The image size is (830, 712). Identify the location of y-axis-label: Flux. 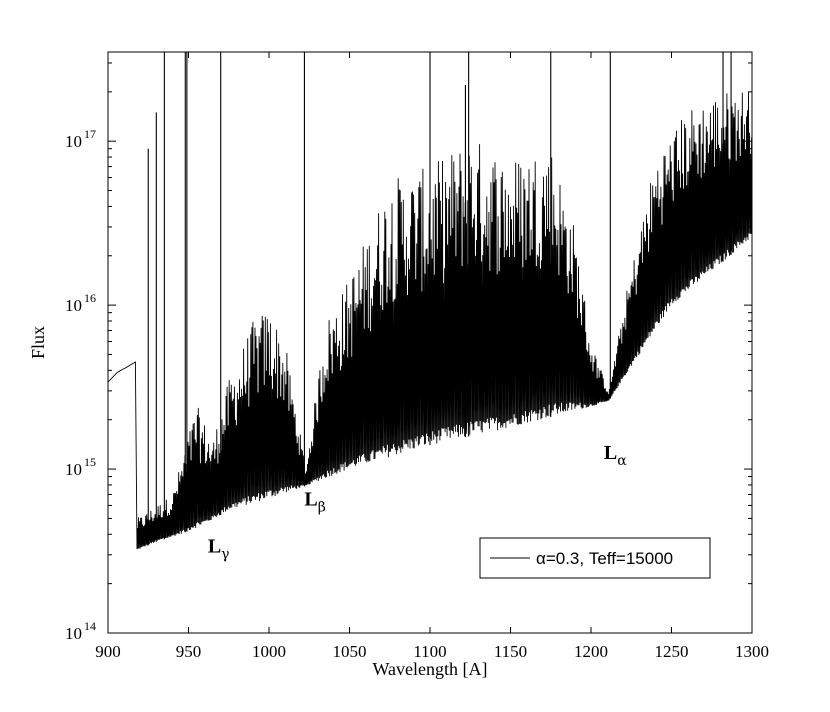
(38, 342).